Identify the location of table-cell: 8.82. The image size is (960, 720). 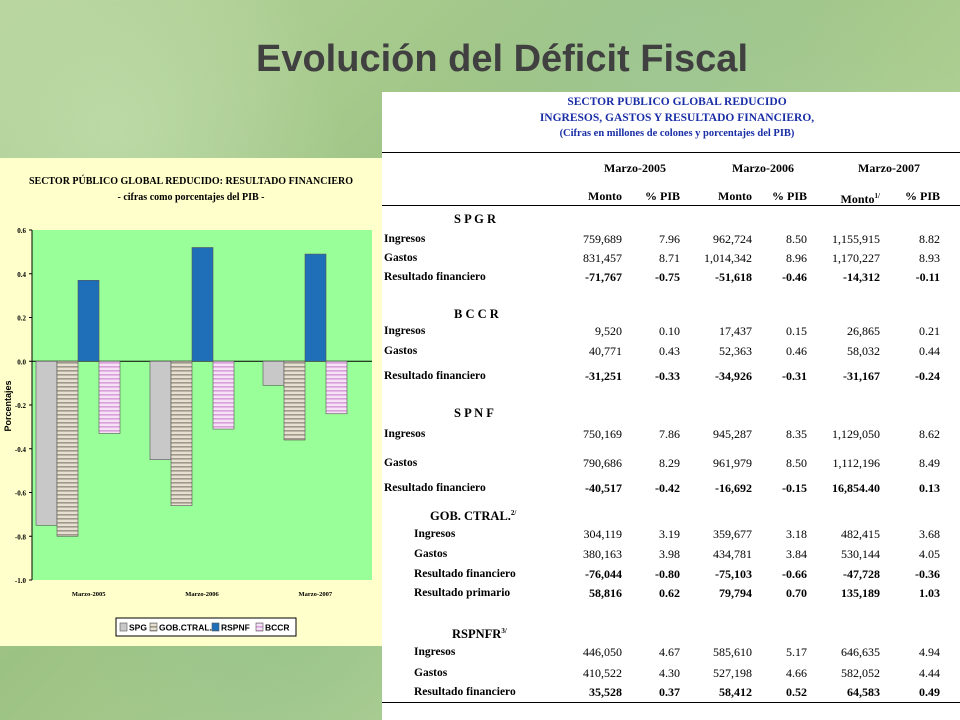
(929, 239).